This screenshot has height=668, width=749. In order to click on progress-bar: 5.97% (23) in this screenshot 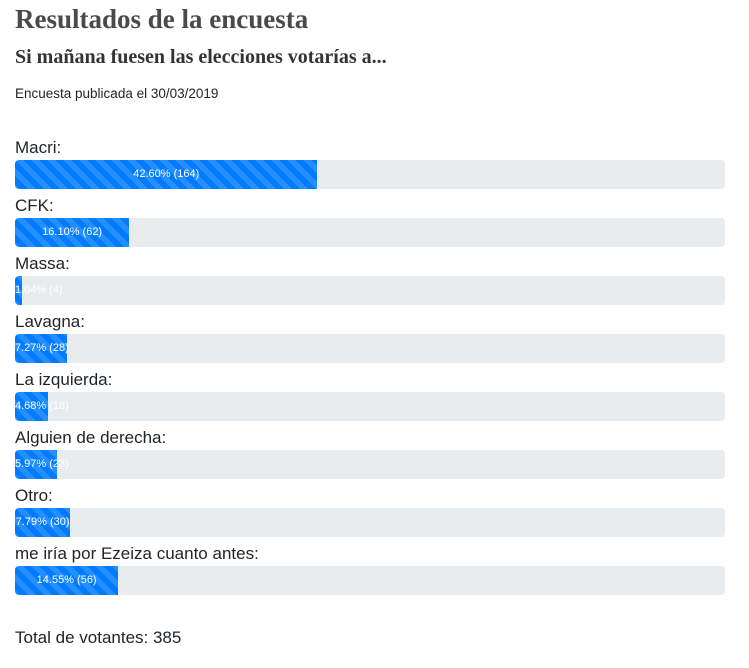, I will do `click(42, 464)`.